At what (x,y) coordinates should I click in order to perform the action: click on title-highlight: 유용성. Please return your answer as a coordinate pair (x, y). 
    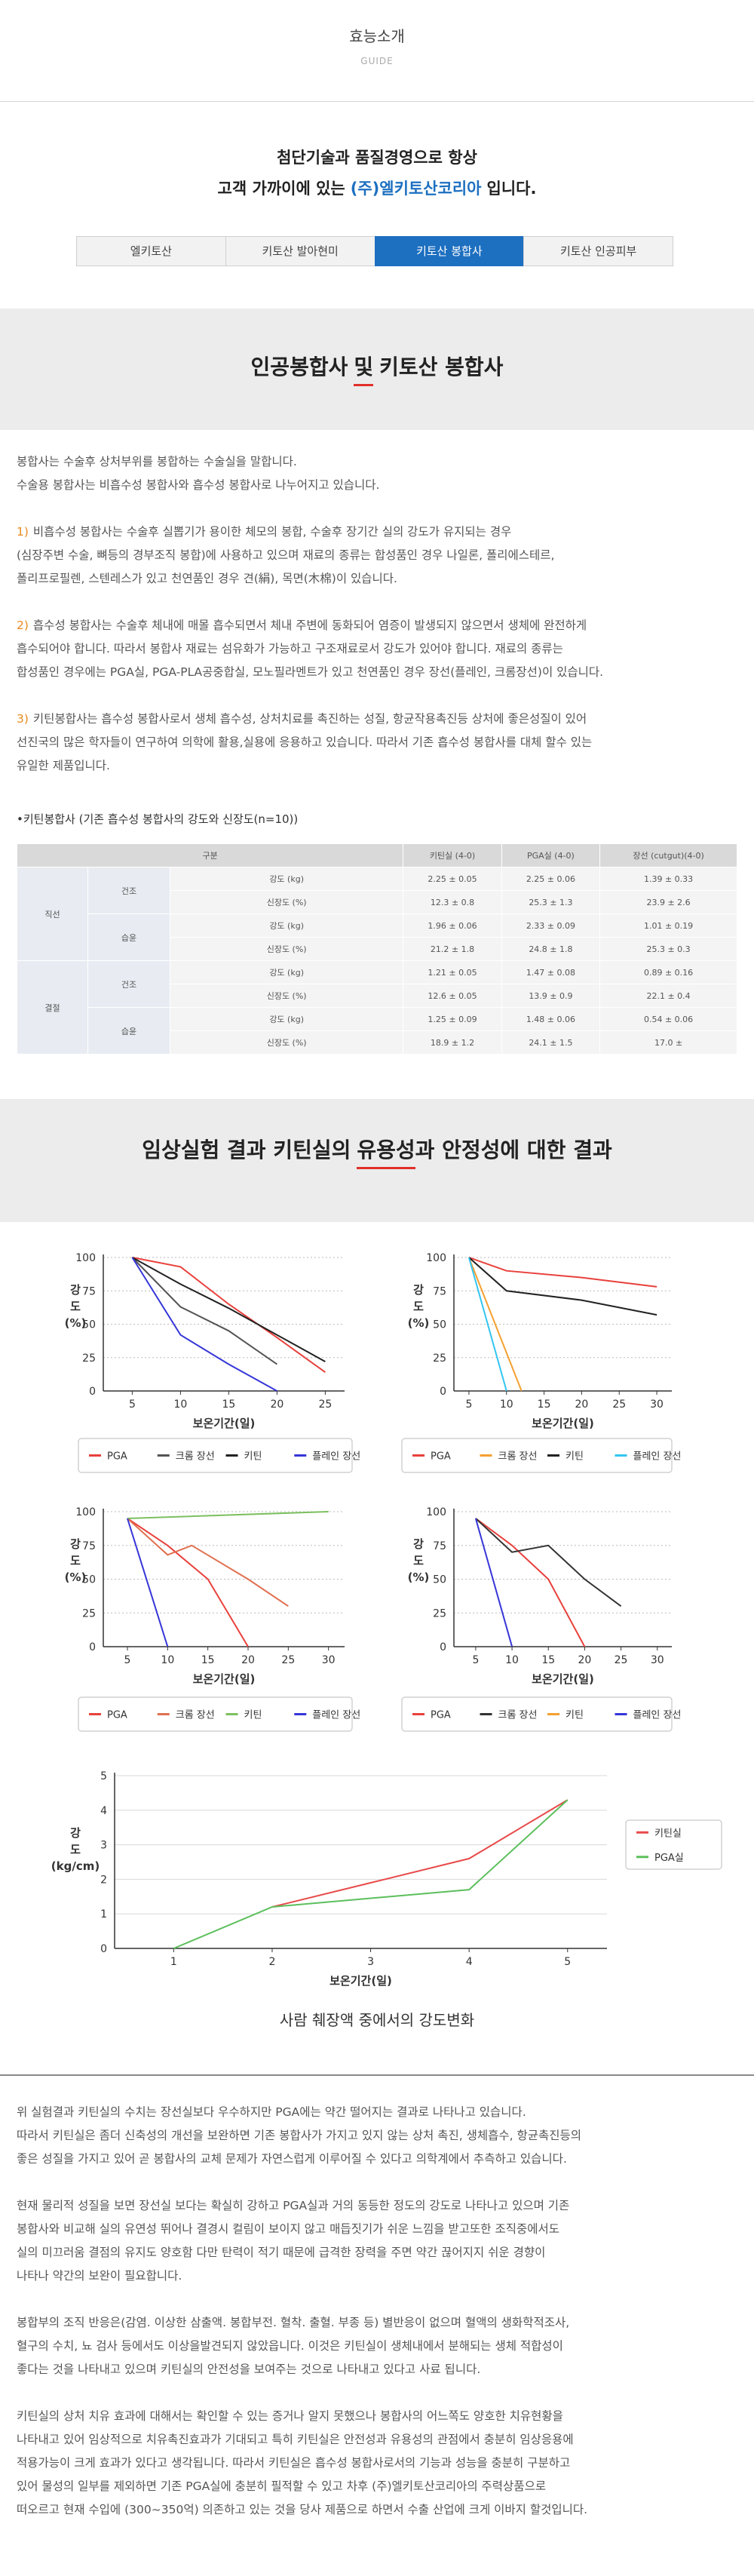
    Looking at the image, I should click on (386, 1153).